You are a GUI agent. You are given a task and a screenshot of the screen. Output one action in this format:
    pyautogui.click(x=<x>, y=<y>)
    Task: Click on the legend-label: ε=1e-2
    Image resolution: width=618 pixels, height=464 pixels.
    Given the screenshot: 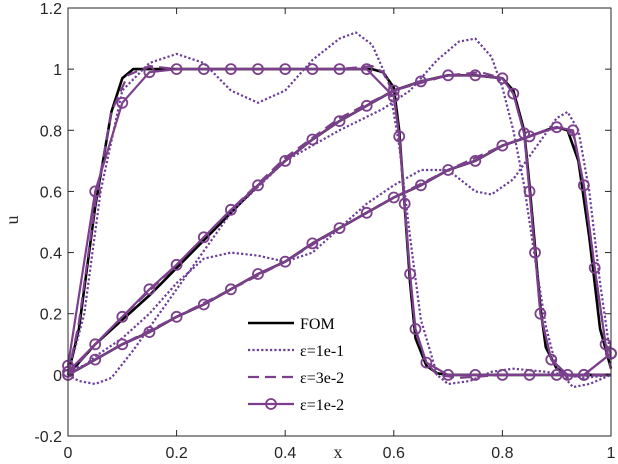 What is the action you would take?
    pyautogui.click(x=322, y=405)
    